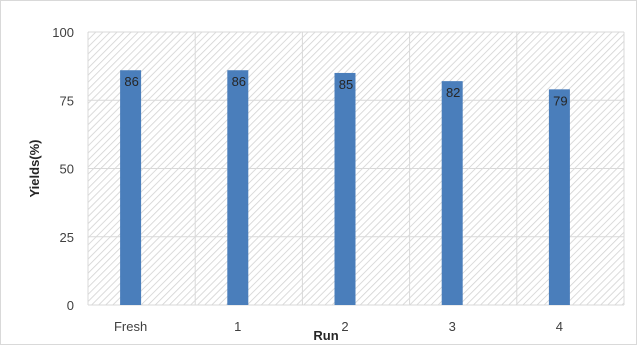 The image size is (637, 345). What do you see at coordinates (559, 326) in the screenshot?
I see `x-tick-label: 4` at bounding box center [559, 326].